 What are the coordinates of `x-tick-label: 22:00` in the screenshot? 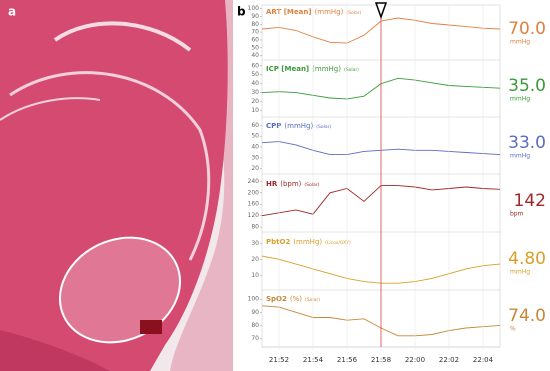 It's located at (415, 360).